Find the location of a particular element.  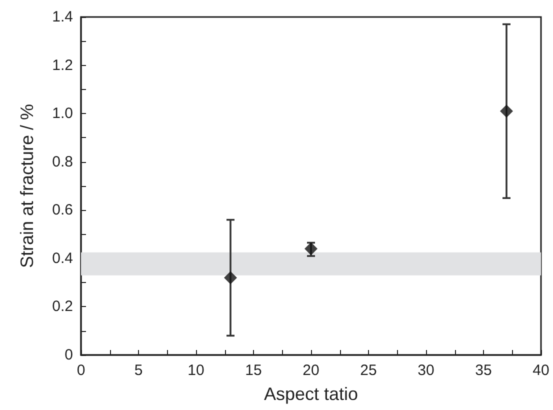

y-tick-label: 1.4 is located at coordinates (62, 17).